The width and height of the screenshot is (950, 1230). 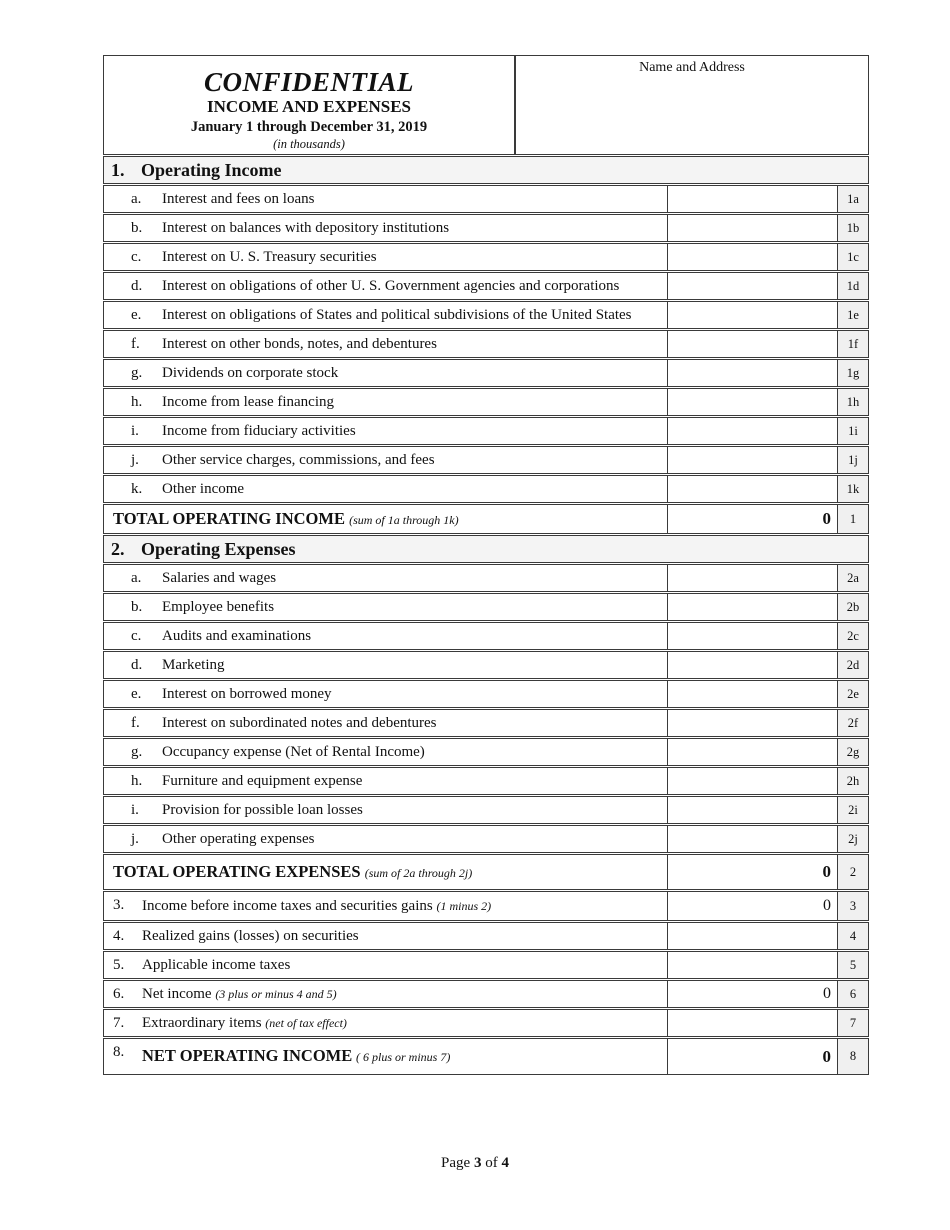 I want to click on summary-note: (net of tax effect), so click(x=306, y=1023).